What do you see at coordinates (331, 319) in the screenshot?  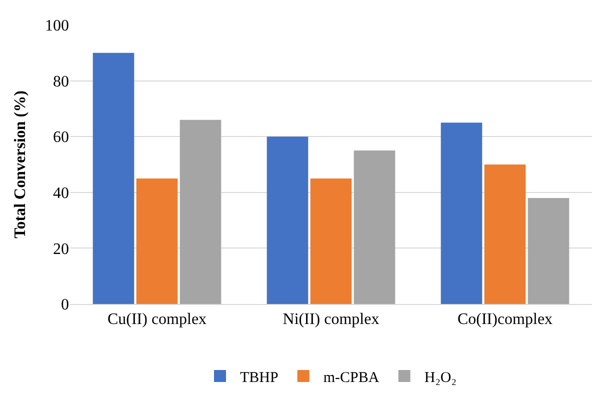 I see `x-tick-label: Ni(II) complex` at bounding box center [331, 319].